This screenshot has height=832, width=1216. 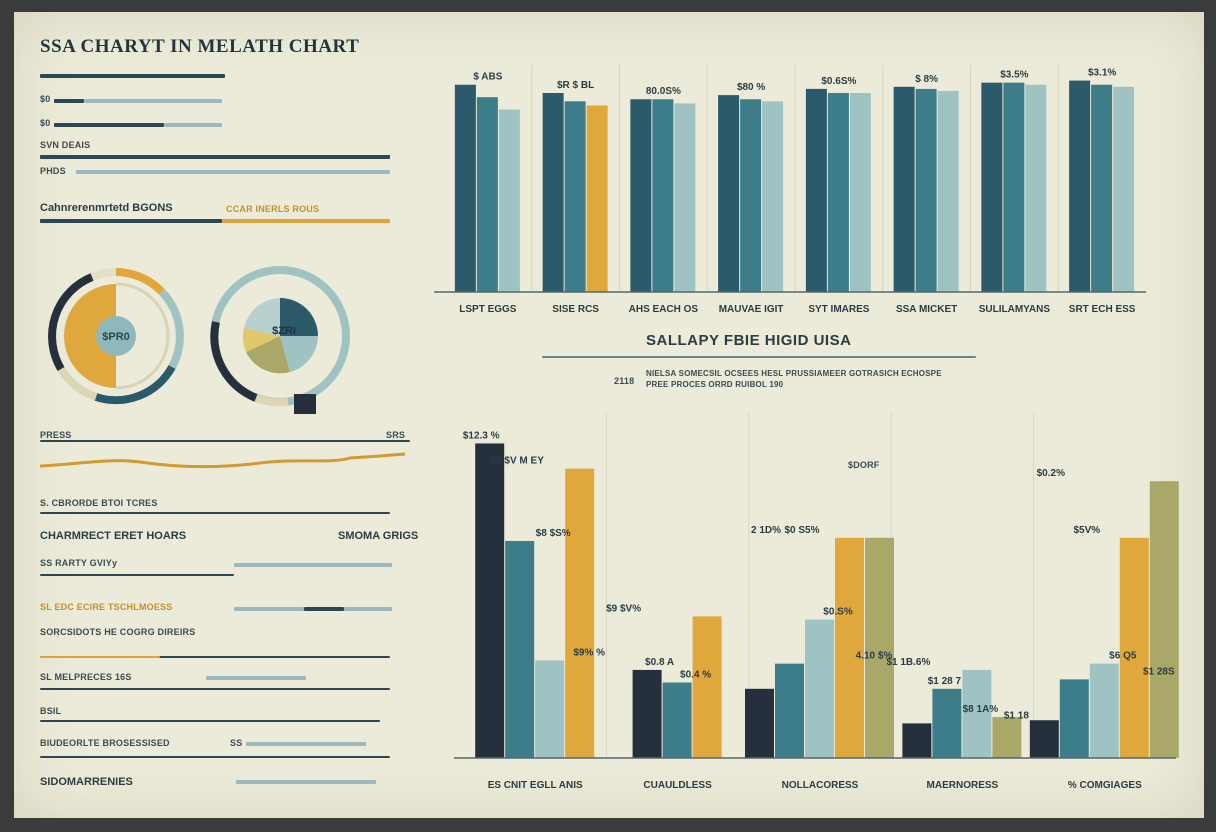 I want to click on x-tick-label: SSA MICKET, so click(x=926, y=309).